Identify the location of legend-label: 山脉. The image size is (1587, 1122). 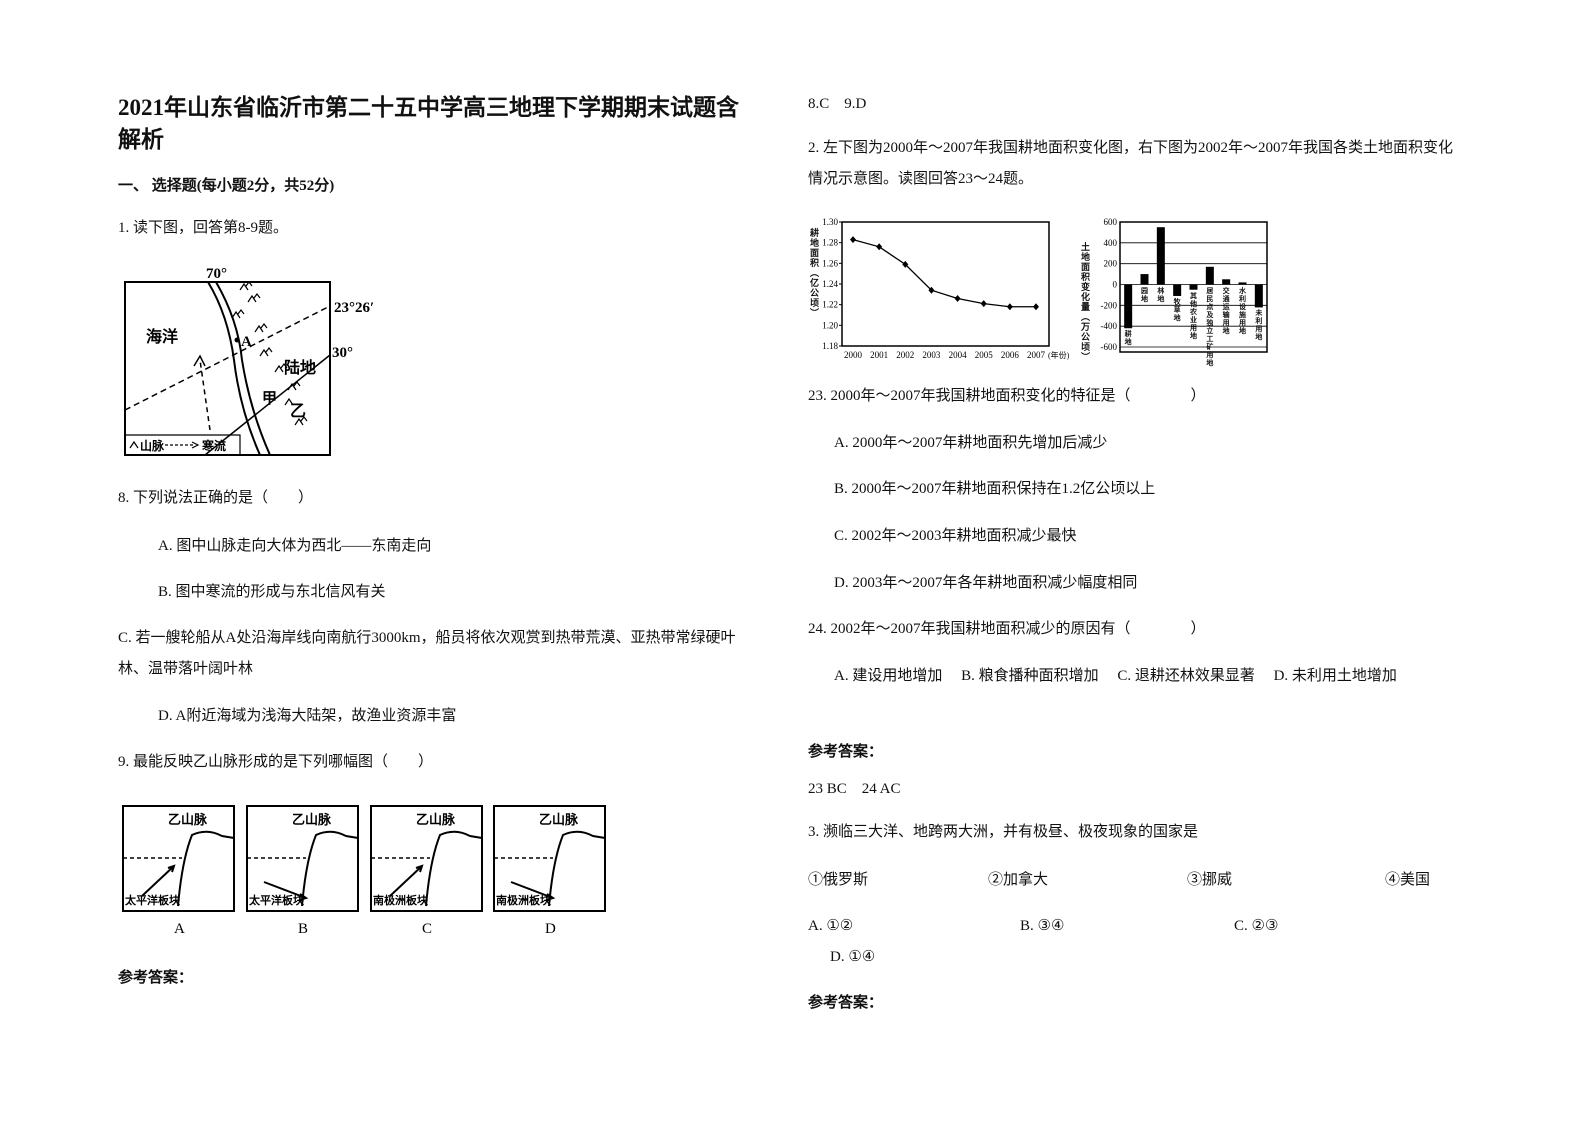
(152, 445).